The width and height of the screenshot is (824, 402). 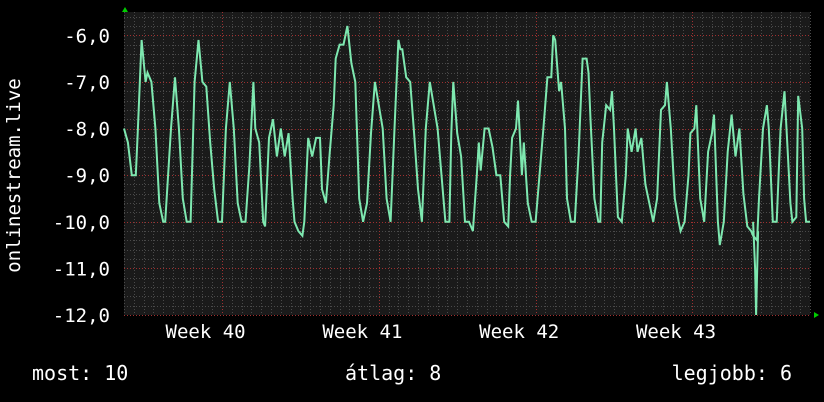 I want to click on stat-best-label: legjobb:, so click(x=719, y=373).